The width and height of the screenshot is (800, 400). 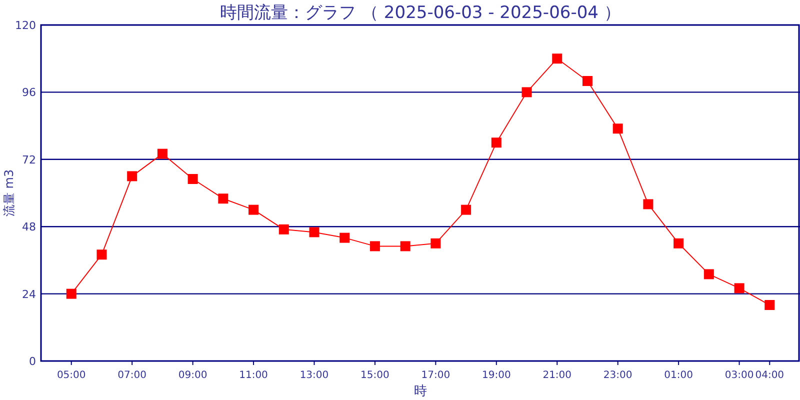 I want to click on title: 時間流量：グラフ （ 2025-06-03 - 2025-06-04 ）, so click(x=420, y=13).